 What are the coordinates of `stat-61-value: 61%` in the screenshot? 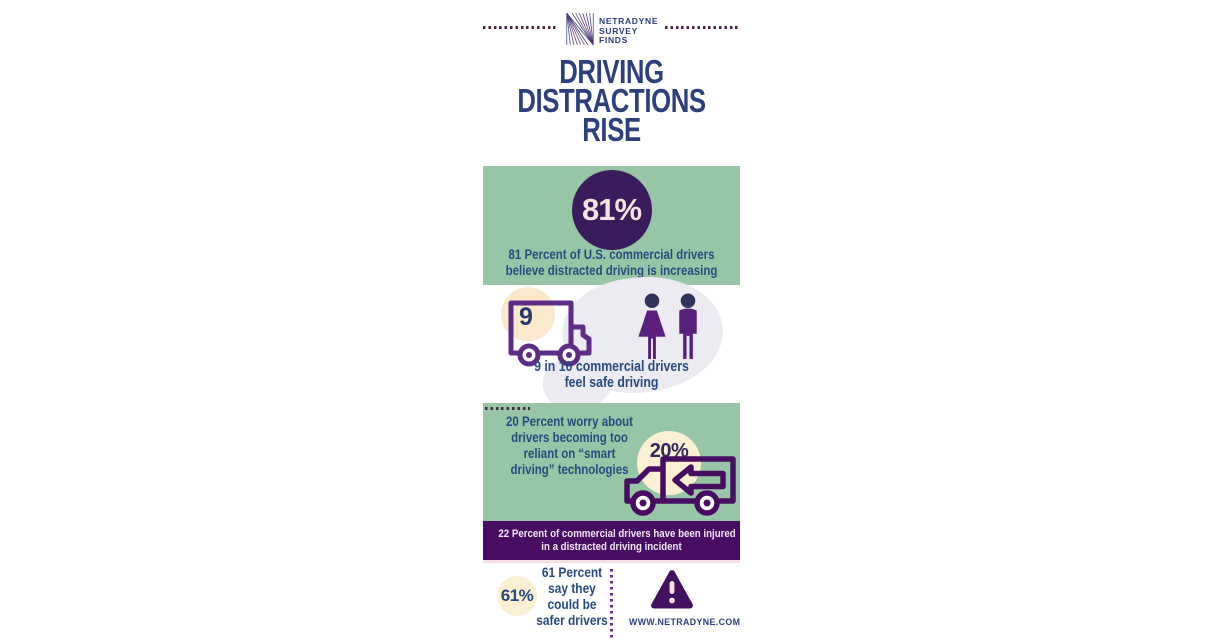 It's located at (517, 595).